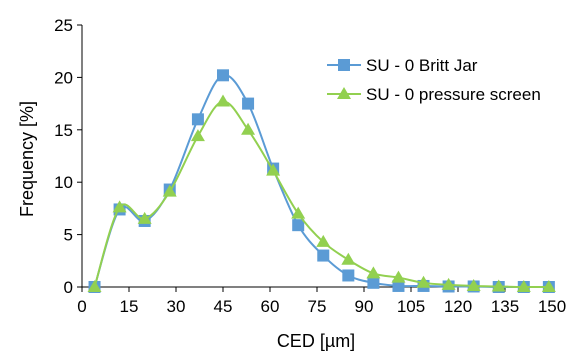  What do you see at coordinates (223, 306) in the screenshot?
I see `x-tick-label: 45` at bounding box center [223, 306].